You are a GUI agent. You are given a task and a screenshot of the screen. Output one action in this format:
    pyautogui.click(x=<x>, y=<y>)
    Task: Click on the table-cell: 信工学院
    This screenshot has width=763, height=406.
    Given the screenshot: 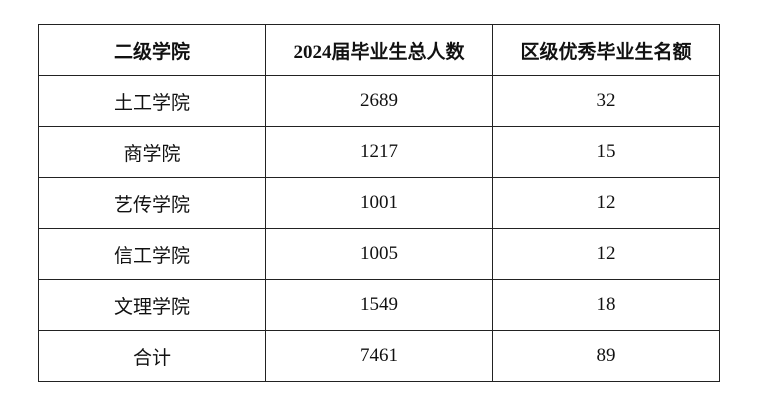 What is the action you would take?
    pyautogui.click(x=152, y=254)
    